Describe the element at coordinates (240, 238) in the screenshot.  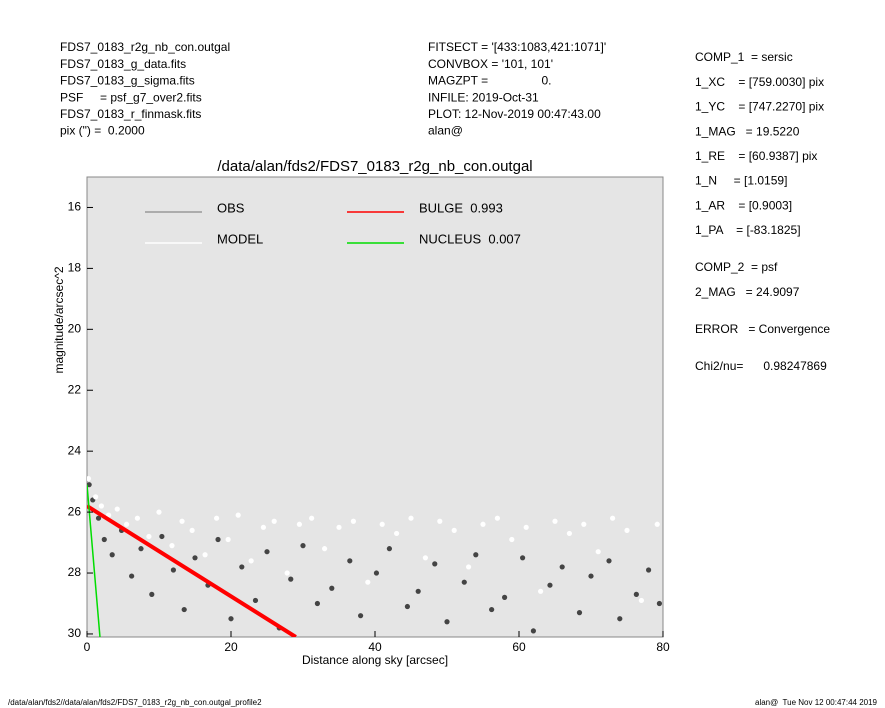
I see `legend-label: MODEL` at that location.